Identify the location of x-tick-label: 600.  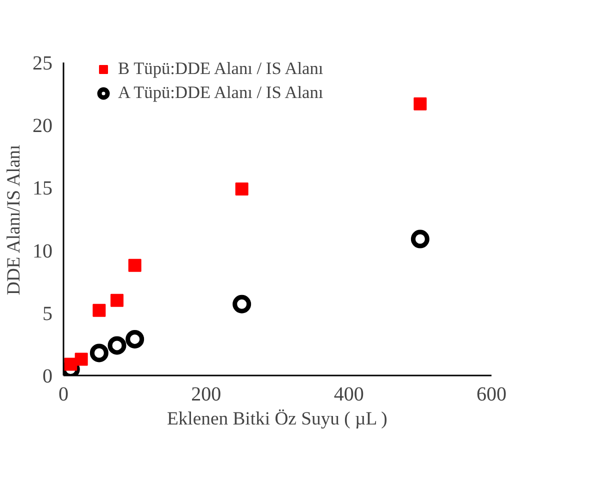
(491, 395).